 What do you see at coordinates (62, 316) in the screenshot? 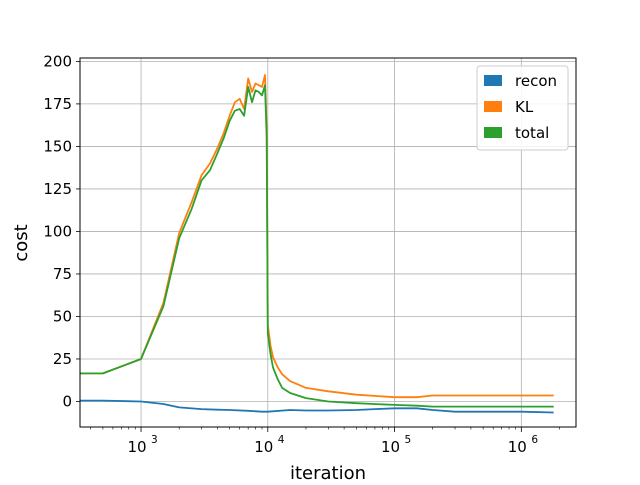
I see `y-tick-label: 50` at bounding box center [62, 316].